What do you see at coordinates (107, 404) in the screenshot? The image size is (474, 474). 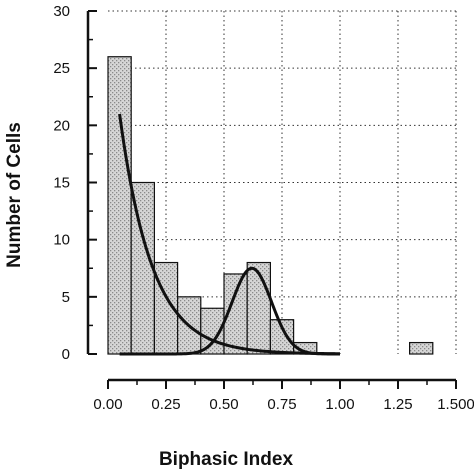 I see `x-tick-label: 0.00` at bounding box center [107, 404].